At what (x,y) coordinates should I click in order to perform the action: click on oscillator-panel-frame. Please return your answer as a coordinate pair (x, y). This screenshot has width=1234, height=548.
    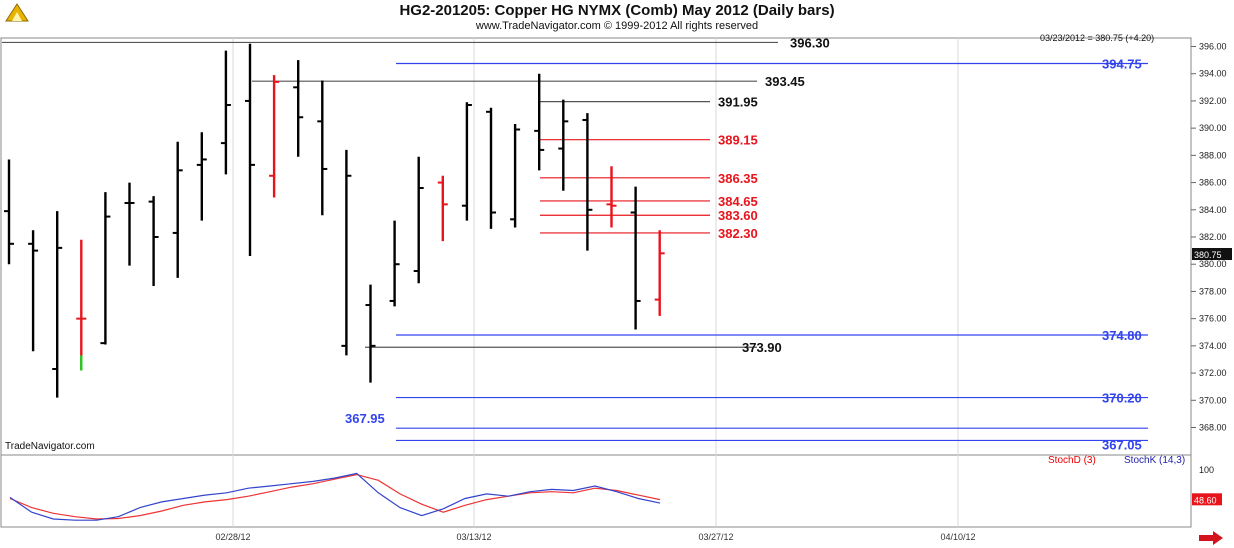
    Looking at the image, I should click on (596, 491).